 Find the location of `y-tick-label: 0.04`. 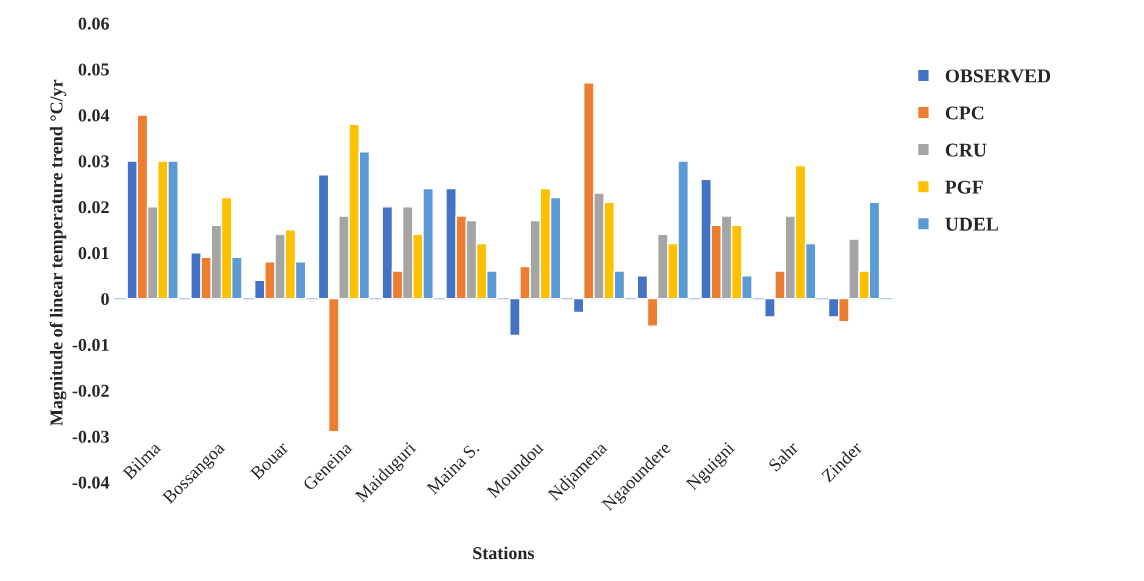

y-tick-label: 0.04 is located at coordinates (94, 115).